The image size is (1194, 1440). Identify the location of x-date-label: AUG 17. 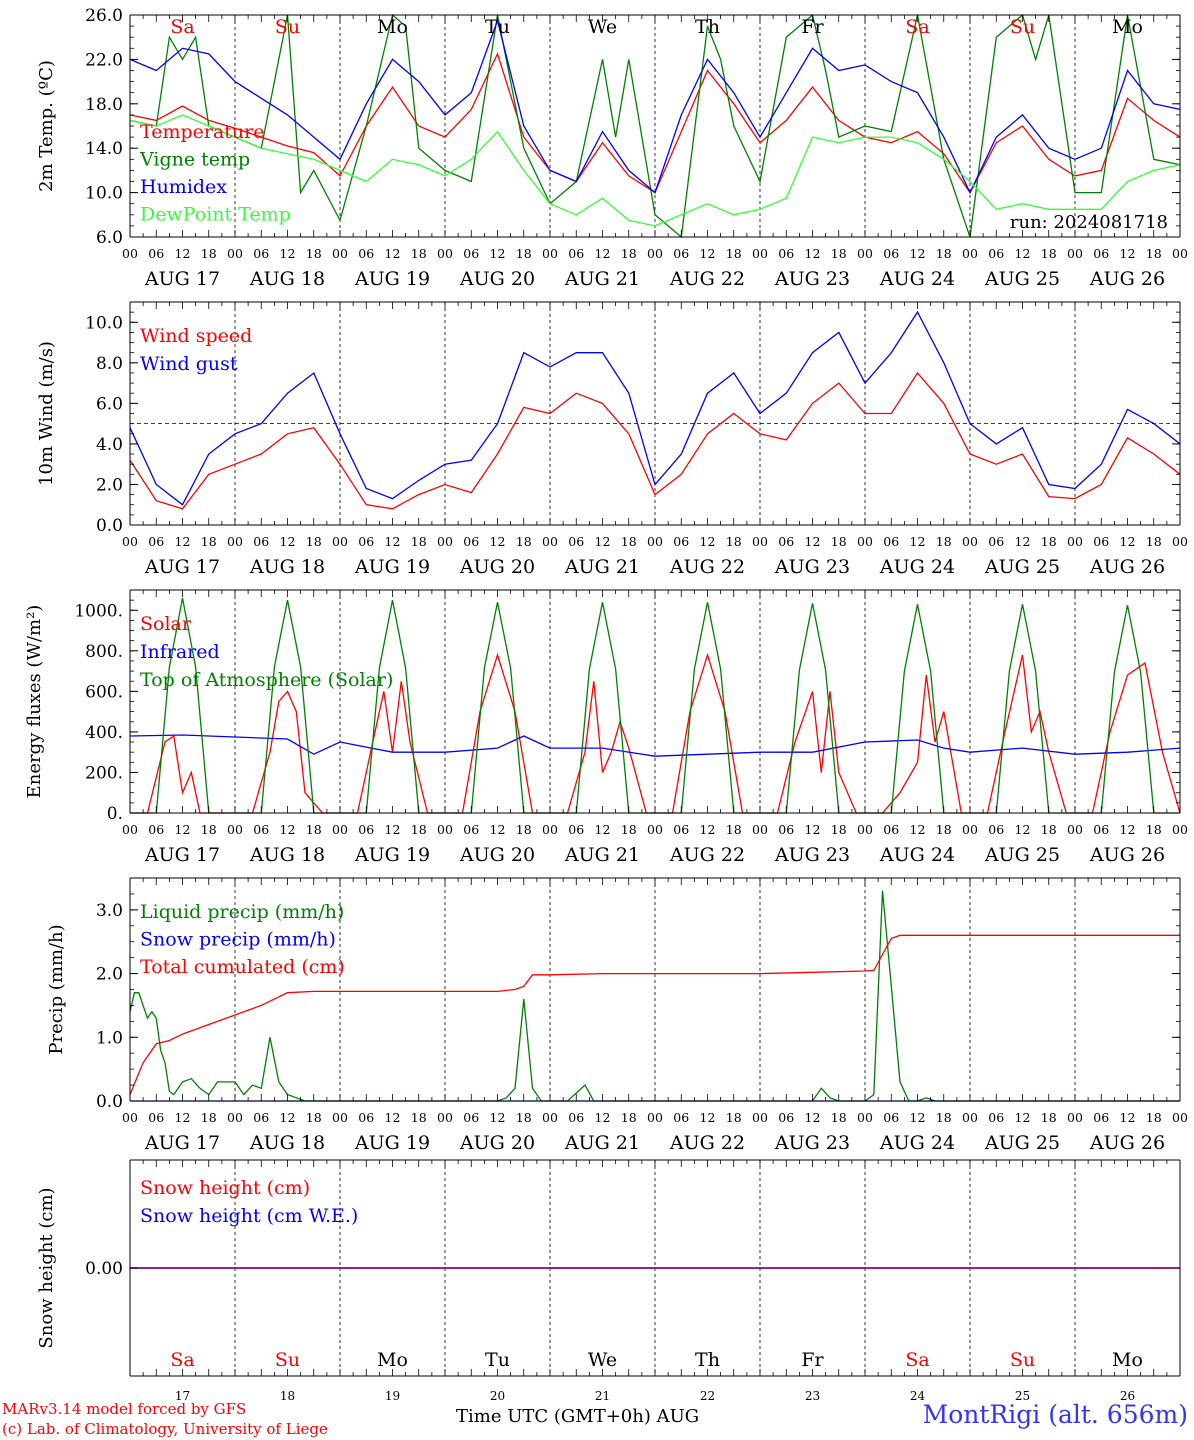
(182, 1143).